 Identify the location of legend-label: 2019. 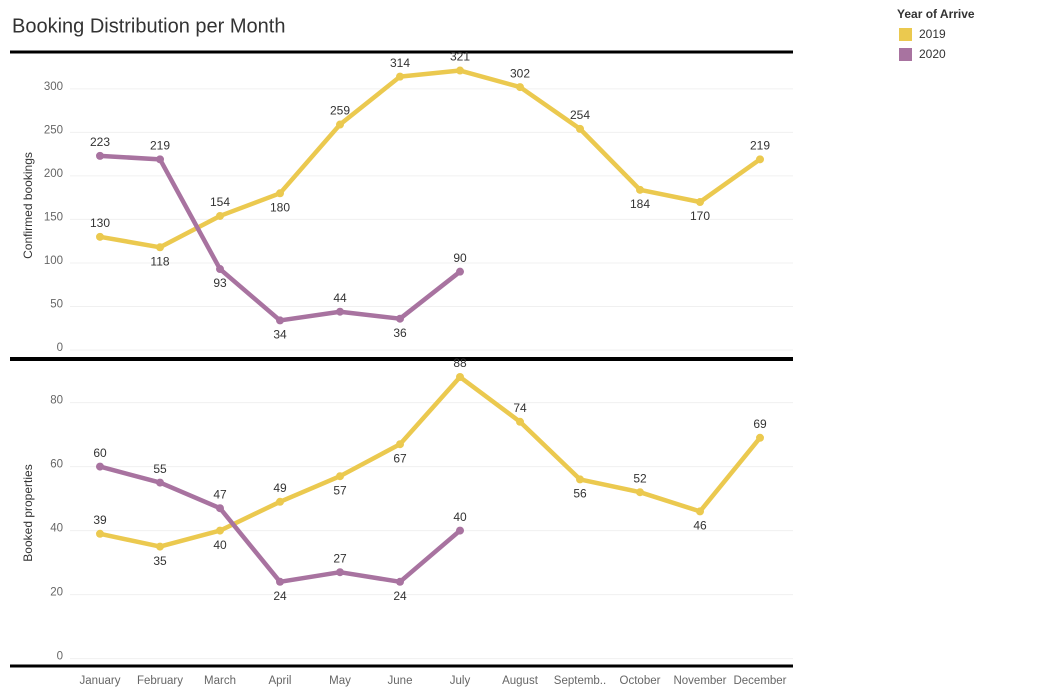
(932, 34).